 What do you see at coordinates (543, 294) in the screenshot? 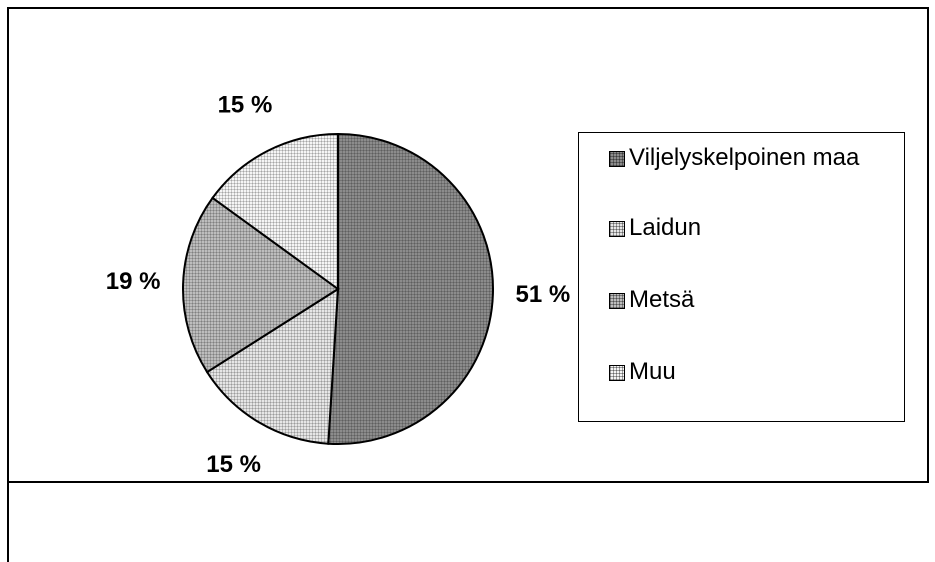
I see `data-label: 51 %` at bounding box center [543, 294].